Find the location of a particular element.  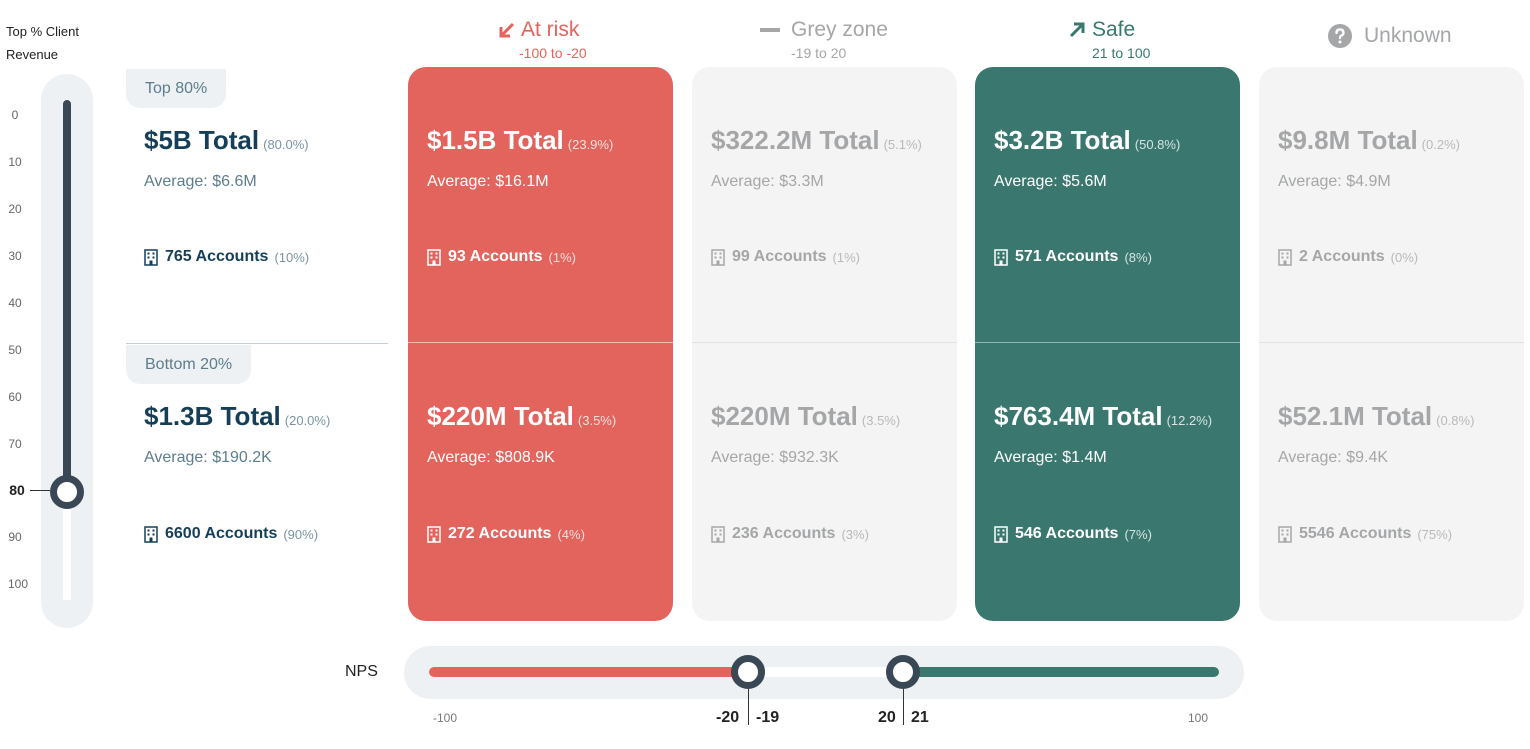

column-title: At risk is located at coordinates (550, 29).